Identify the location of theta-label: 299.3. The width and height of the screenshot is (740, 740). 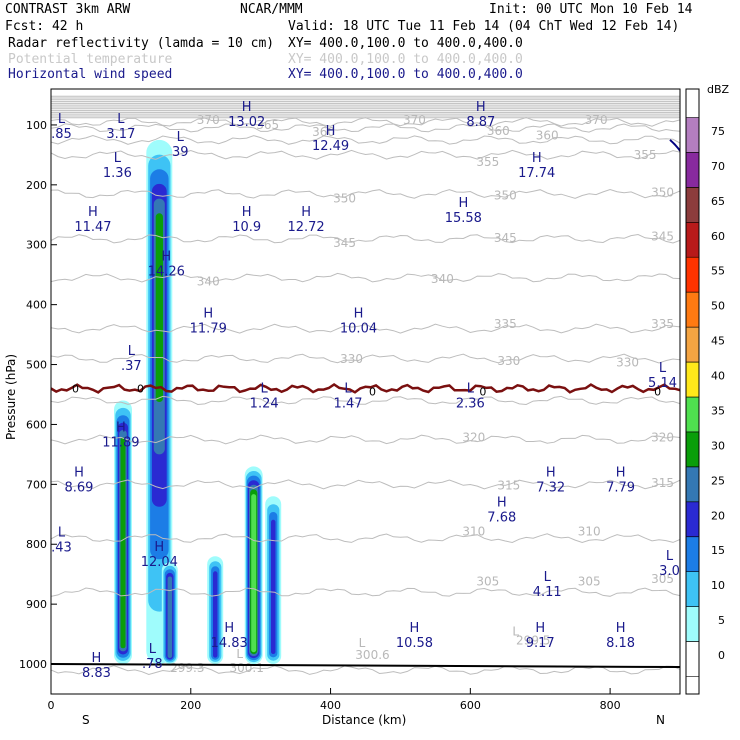
(187, 668).